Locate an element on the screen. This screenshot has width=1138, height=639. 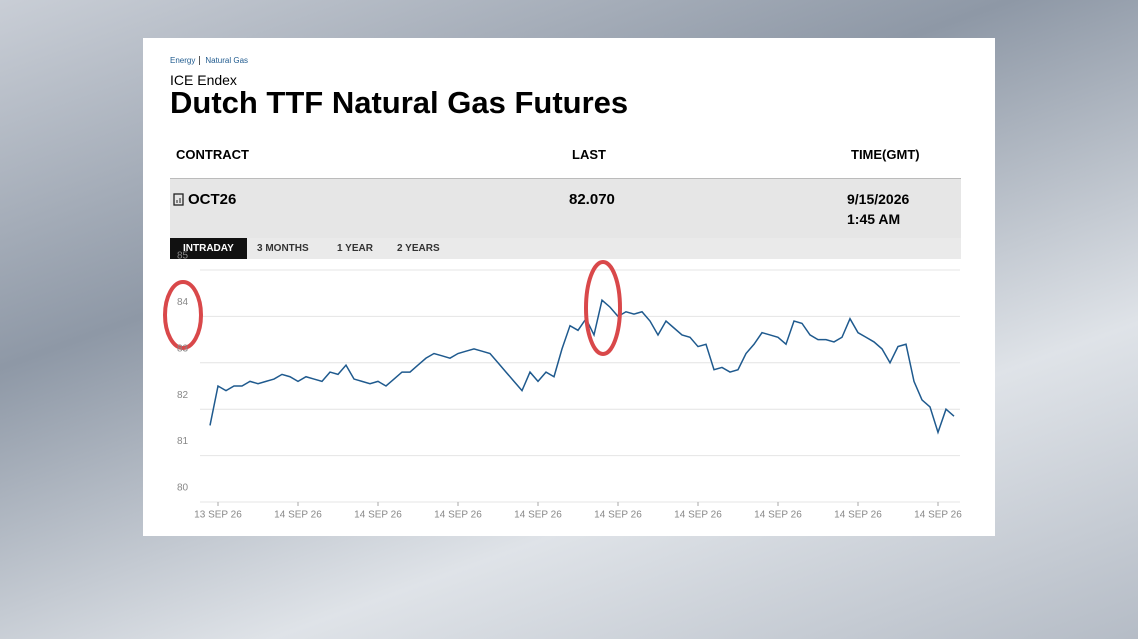
date: 9/15/2026 is located at coordinates (878, 199).